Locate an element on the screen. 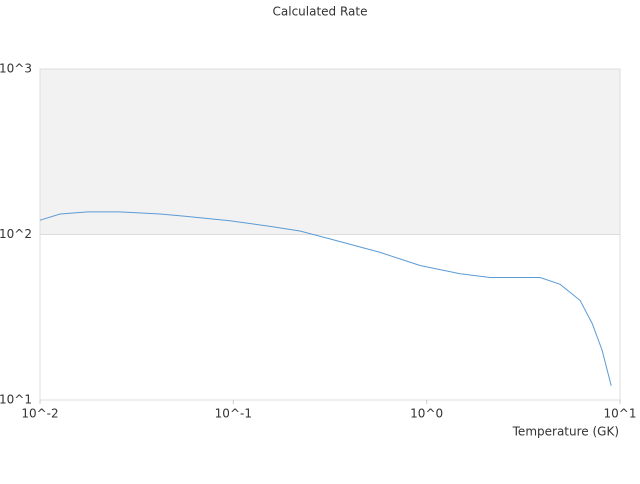 This screenshot has width=640, height=484. y-tick-label: 10^2 is located at coordinates (16, 234).